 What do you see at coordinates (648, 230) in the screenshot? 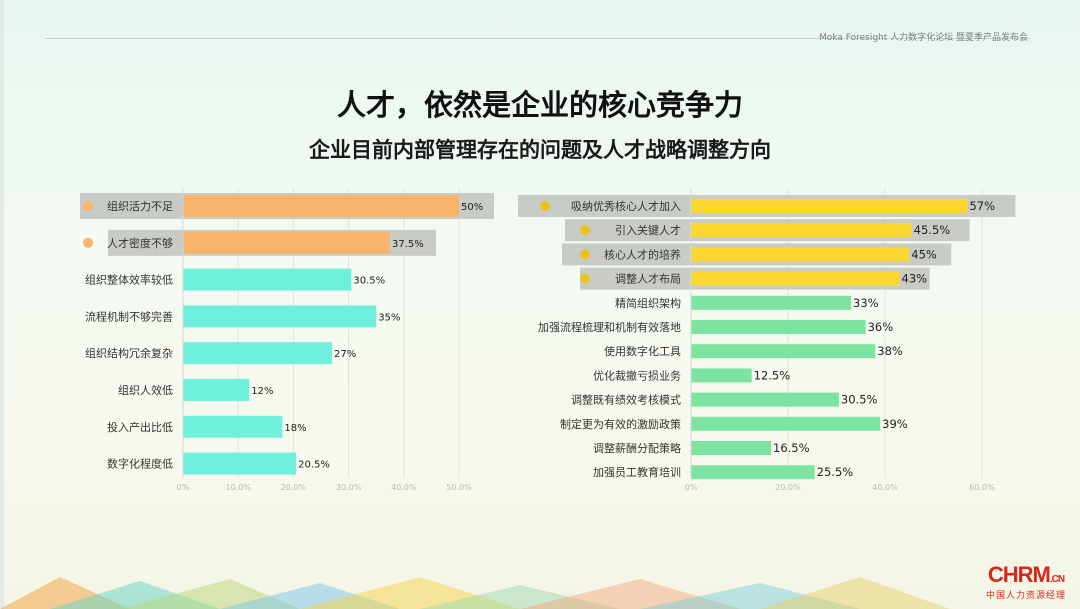
I see `category-label: 引入关键人才` at bounding box center [648, 230].